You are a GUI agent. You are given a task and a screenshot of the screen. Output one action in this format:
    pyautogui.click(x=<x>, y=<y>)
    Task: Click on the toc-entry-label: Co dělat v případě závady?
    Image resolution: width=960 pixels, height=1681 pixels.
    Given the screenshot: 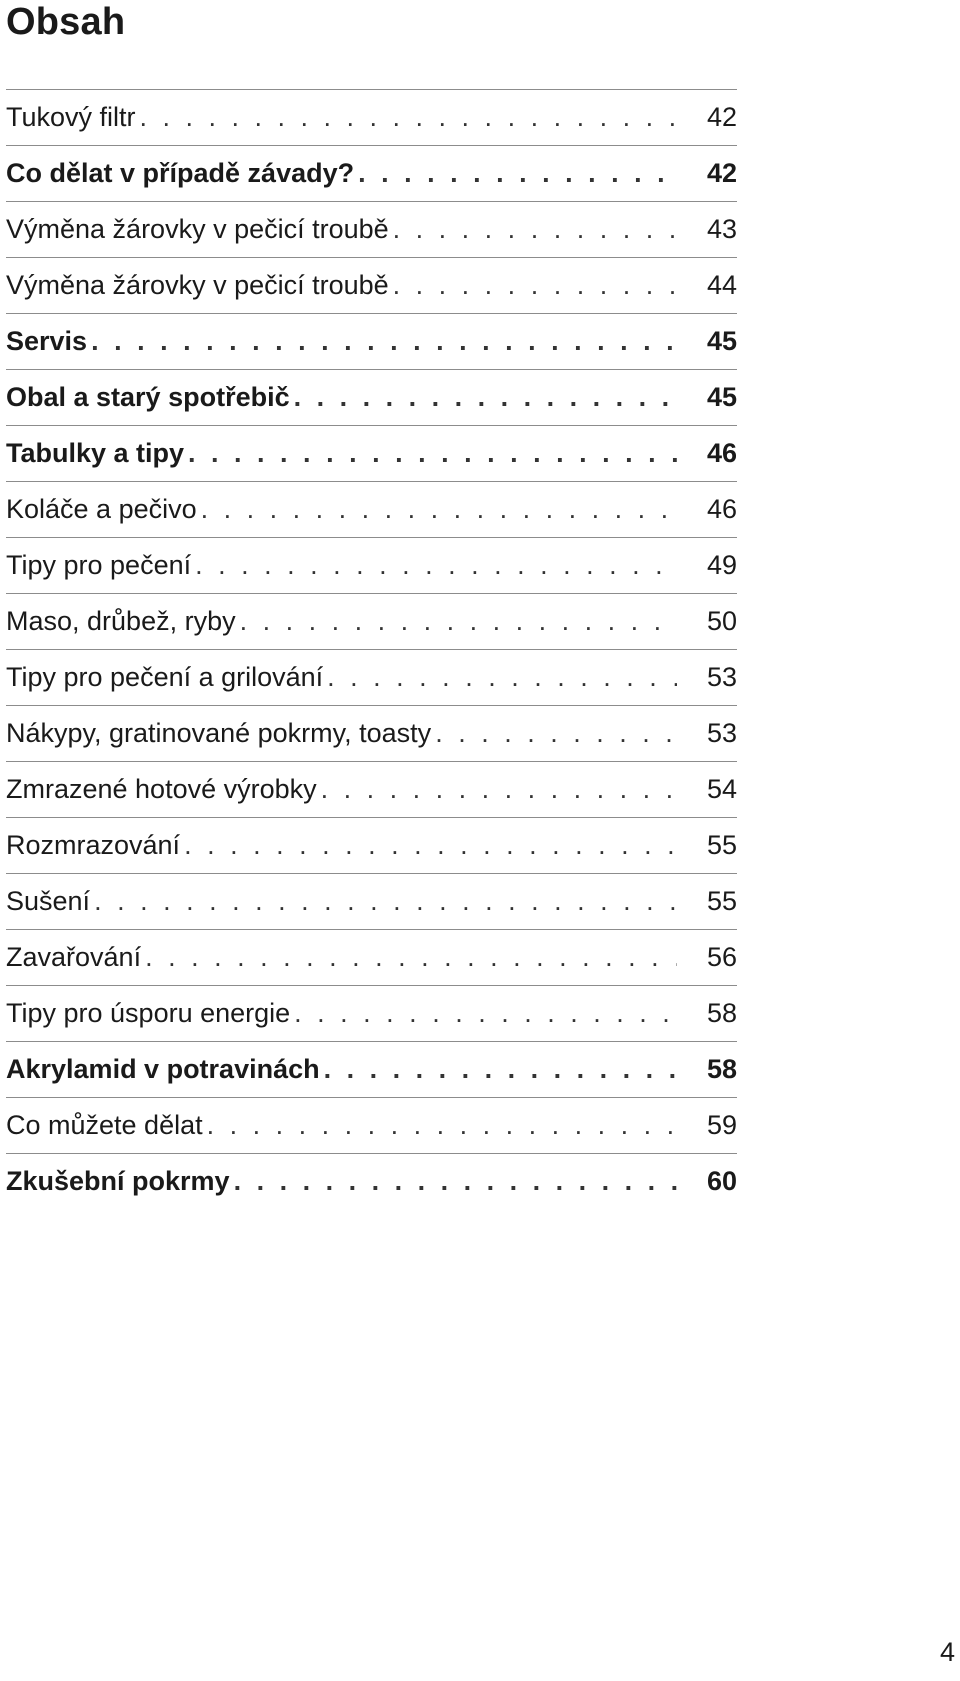 What is the action you would take?
    pyautogui.click(x=180, y=173)
    